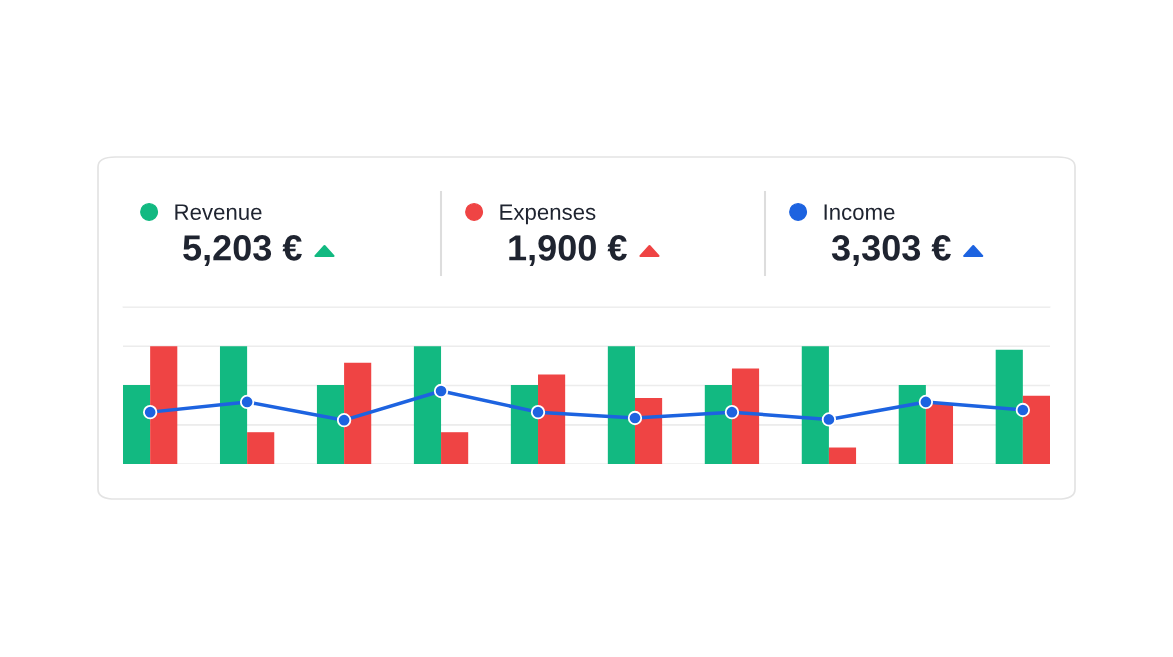 The width and height of the screenshot is (1173, 657). Describe the element at coordinates (242, 250) in the screenshot. I see `text: 5,203 €` at that location.